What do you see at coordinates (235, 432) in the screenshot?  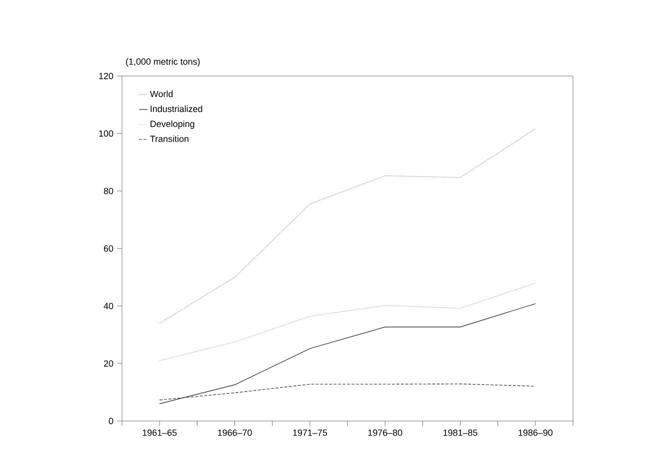 I see `x-tick-label: 1966–70` at bounding box center [235, 432].